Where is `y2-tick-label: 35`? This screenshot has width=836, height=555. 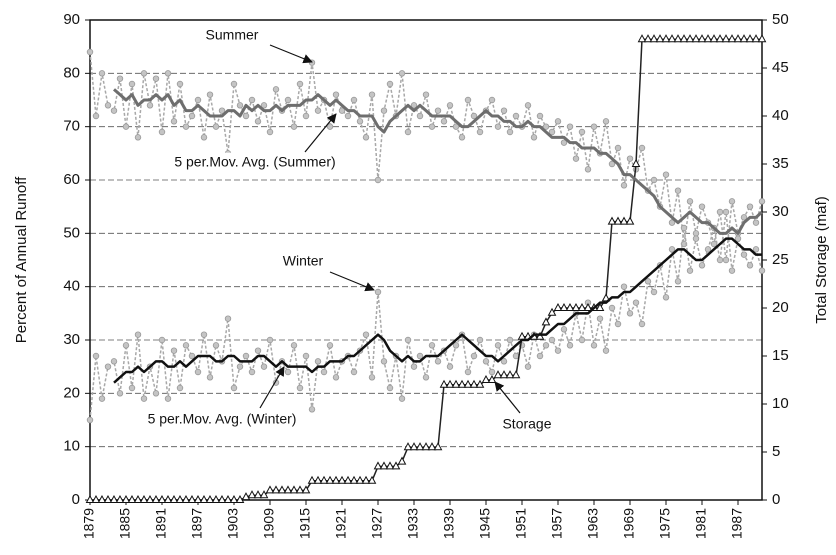
y2-tick-label: 35 is located at coordinates (780, 163).